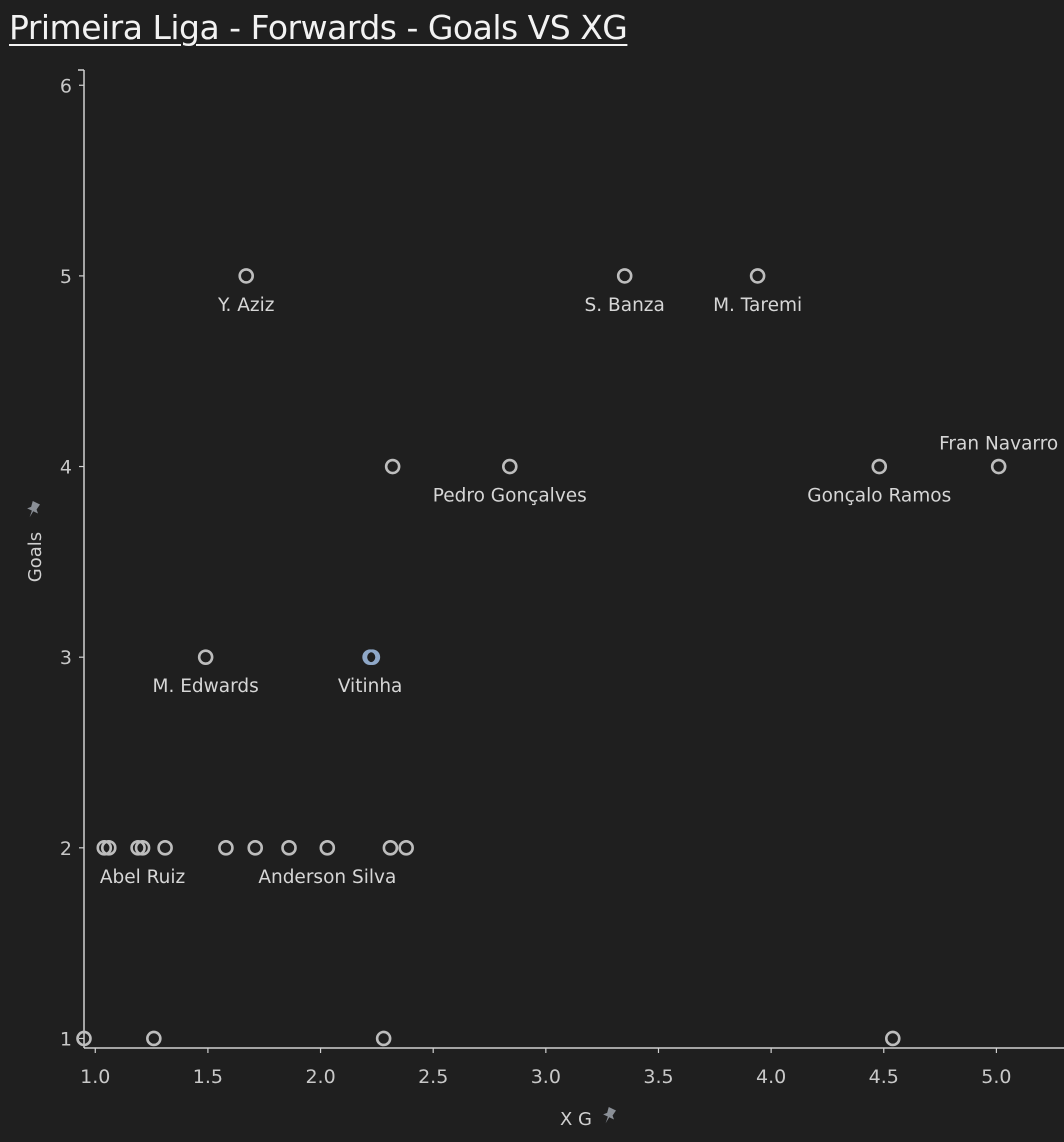  Describe the element at coordinates (996, 1077) in the screenshot. I see `x-tick-label: 5.0` at that location.